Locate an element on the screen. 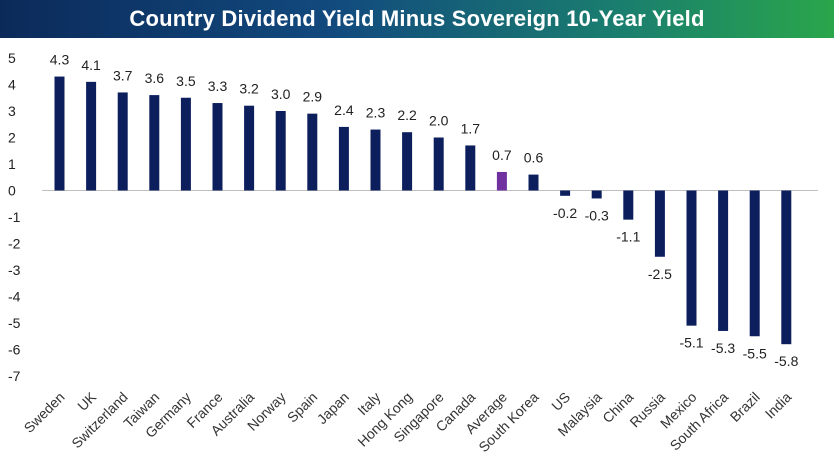 This screenshot has height=469, width=834. bar-brazil is located at coordinates (754, 263).